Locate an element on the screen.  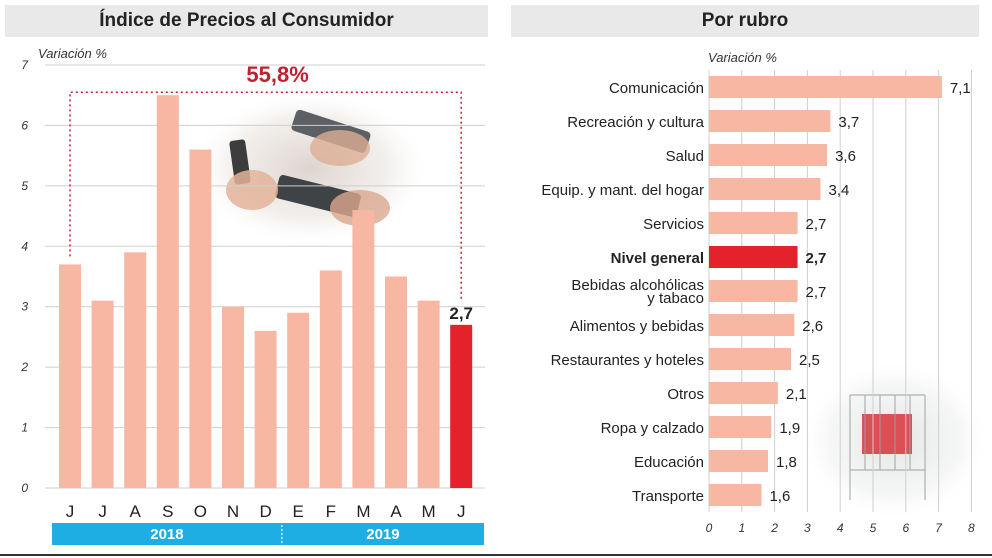
x-tick-label: 8 is located at coordinates (971, 528).